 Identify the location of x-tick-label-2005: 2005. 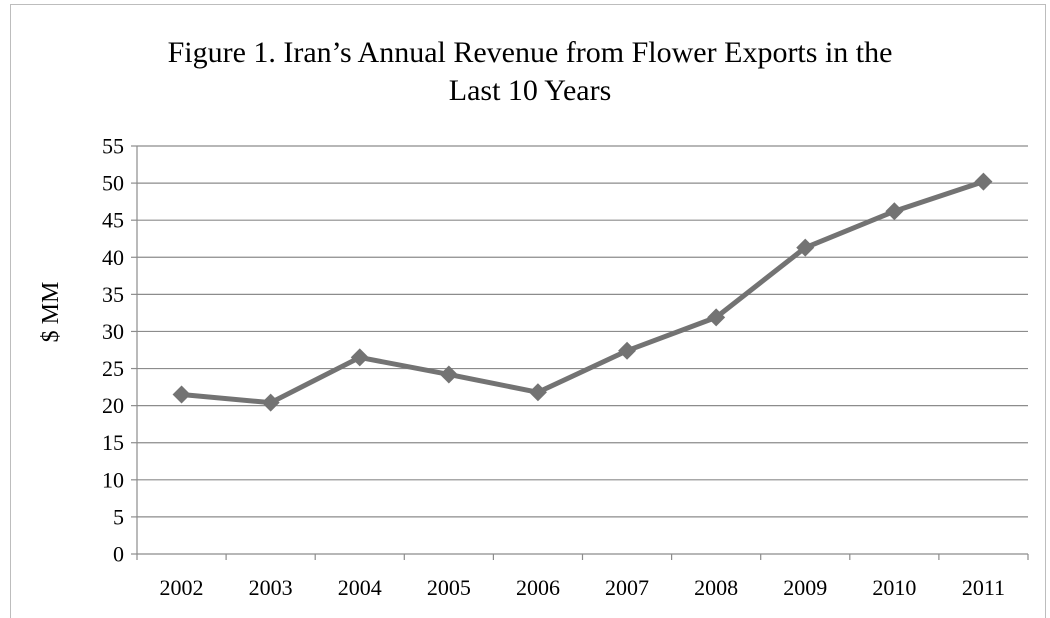
(449, 587).